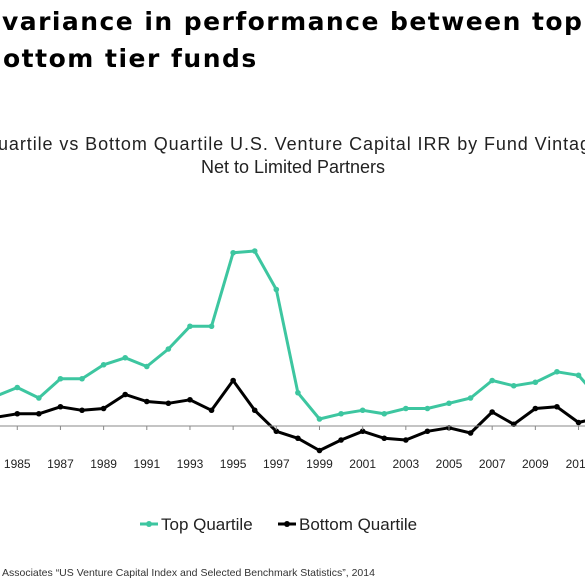 The width and height of the screenshot is (585, 585). I want to click on x-tick-label: 1999, so click(319, 464).